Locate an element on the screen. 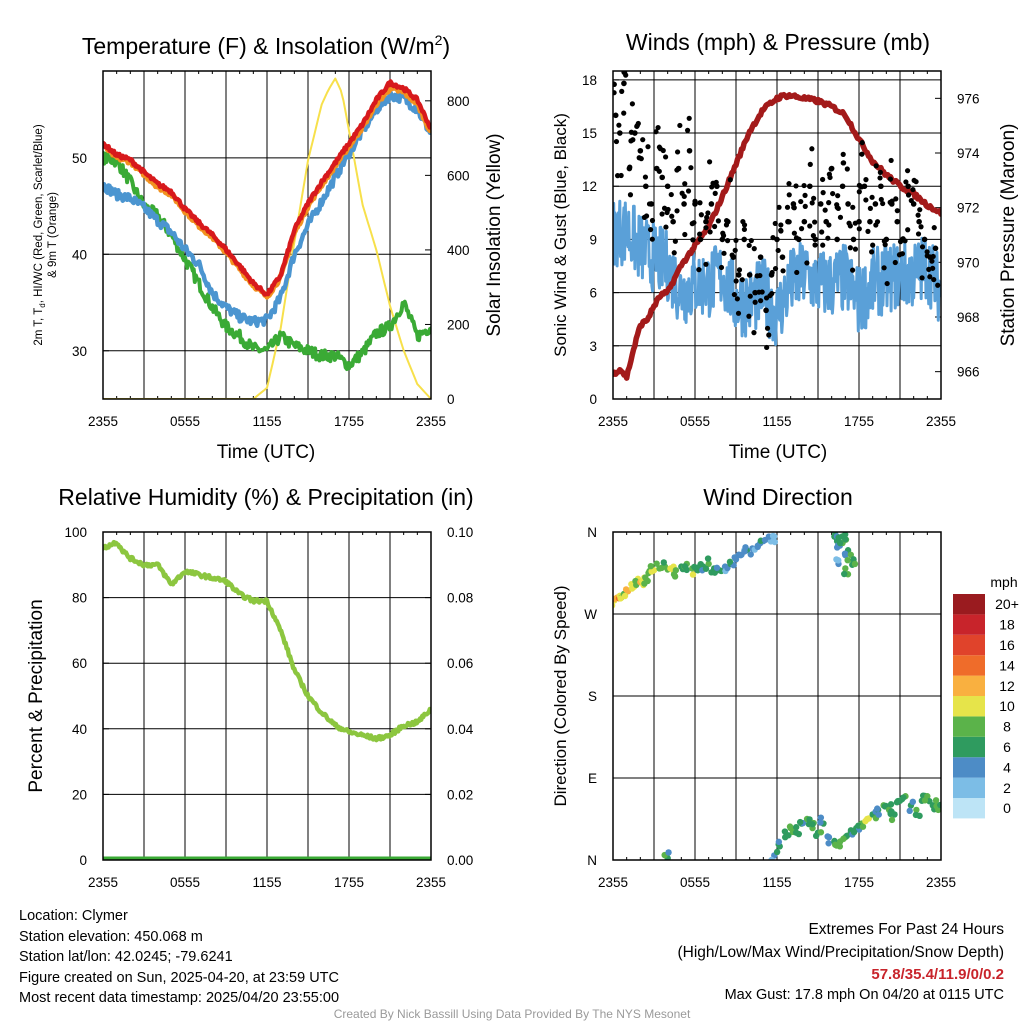  x-tick-label: 0555 is located at coordinates (185, 421).